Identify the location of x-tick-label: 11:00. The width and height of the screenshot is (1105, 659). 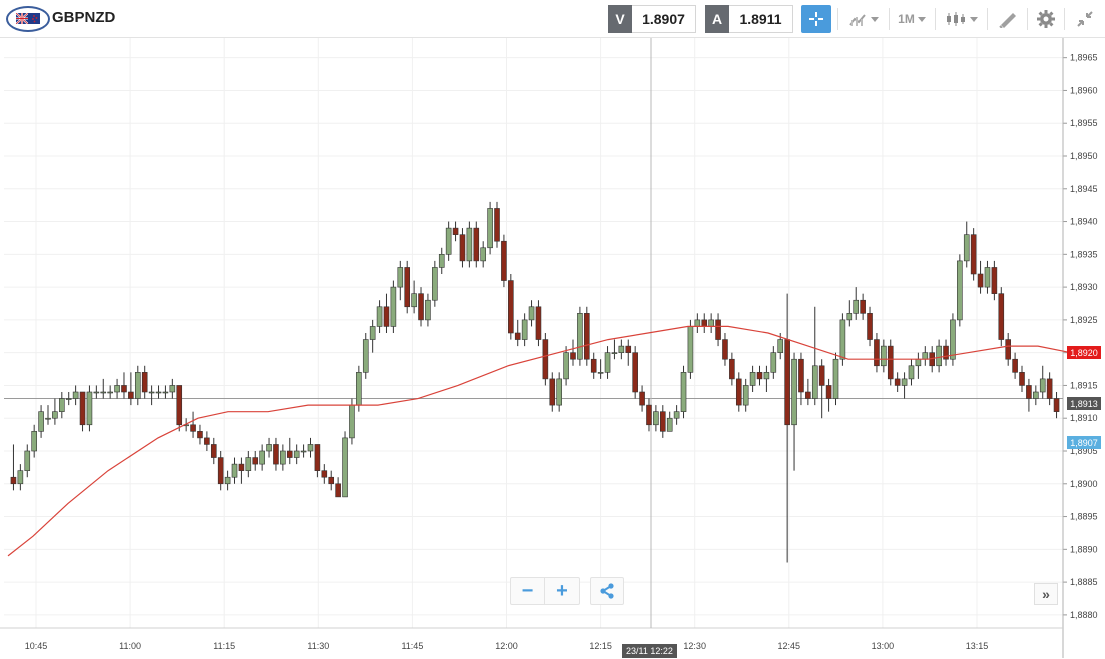
(130, 646).